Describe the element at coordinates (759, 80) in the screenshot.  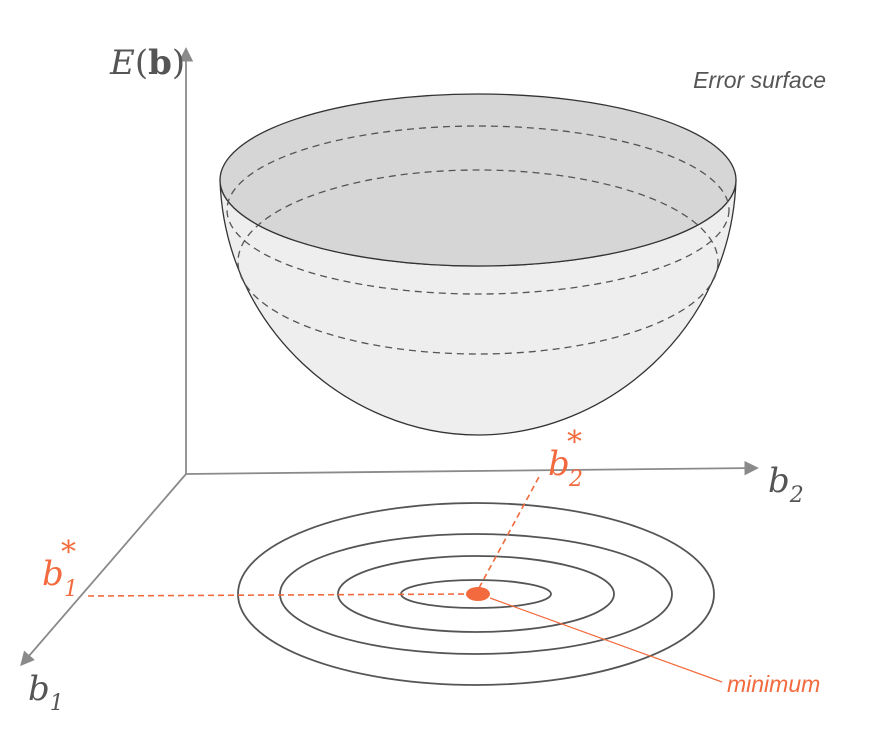
I see `error-surface-label: Error surface` at that location.